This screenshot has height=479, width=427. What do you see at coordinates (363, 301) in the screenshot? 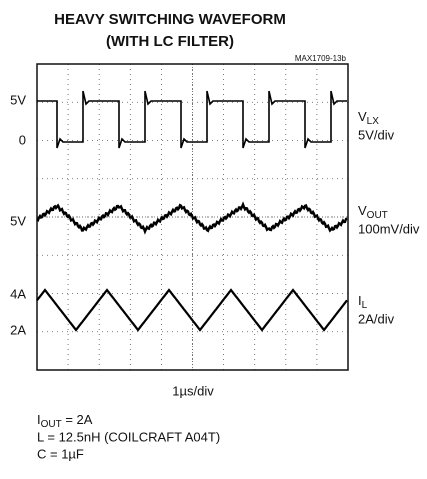
I see `channel-name: IL` at bounding box center [363, 301].